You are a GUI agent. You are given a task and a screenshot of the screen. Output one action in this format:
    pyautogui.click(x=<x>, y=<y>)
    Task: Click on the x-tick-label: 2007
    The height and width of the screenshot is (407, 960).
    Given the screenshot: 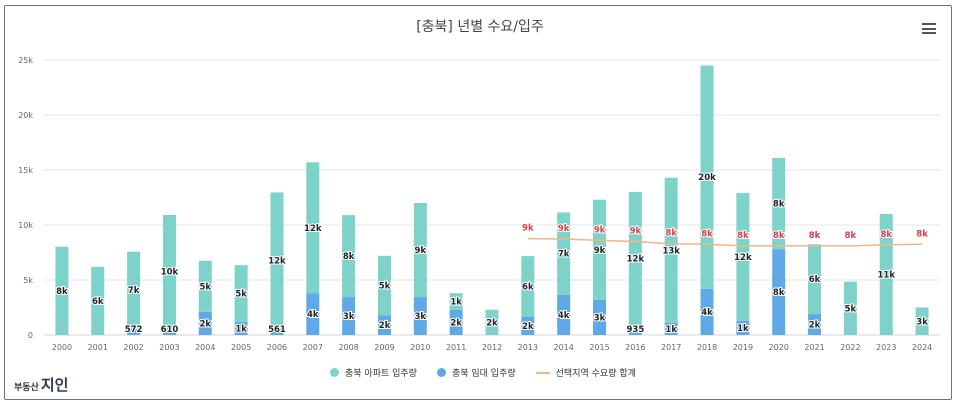 What is the action you would take?
    pyautogui.click(x=313, y=347)
    